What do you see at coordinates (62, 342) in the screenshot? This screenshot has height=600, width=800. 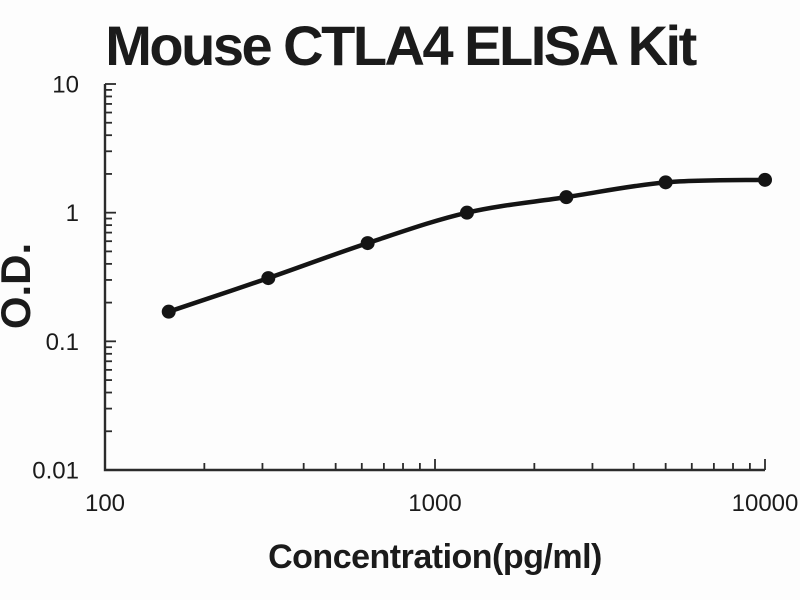 I see `y-tick-label: 0.1` at bounding box center [62, 342].